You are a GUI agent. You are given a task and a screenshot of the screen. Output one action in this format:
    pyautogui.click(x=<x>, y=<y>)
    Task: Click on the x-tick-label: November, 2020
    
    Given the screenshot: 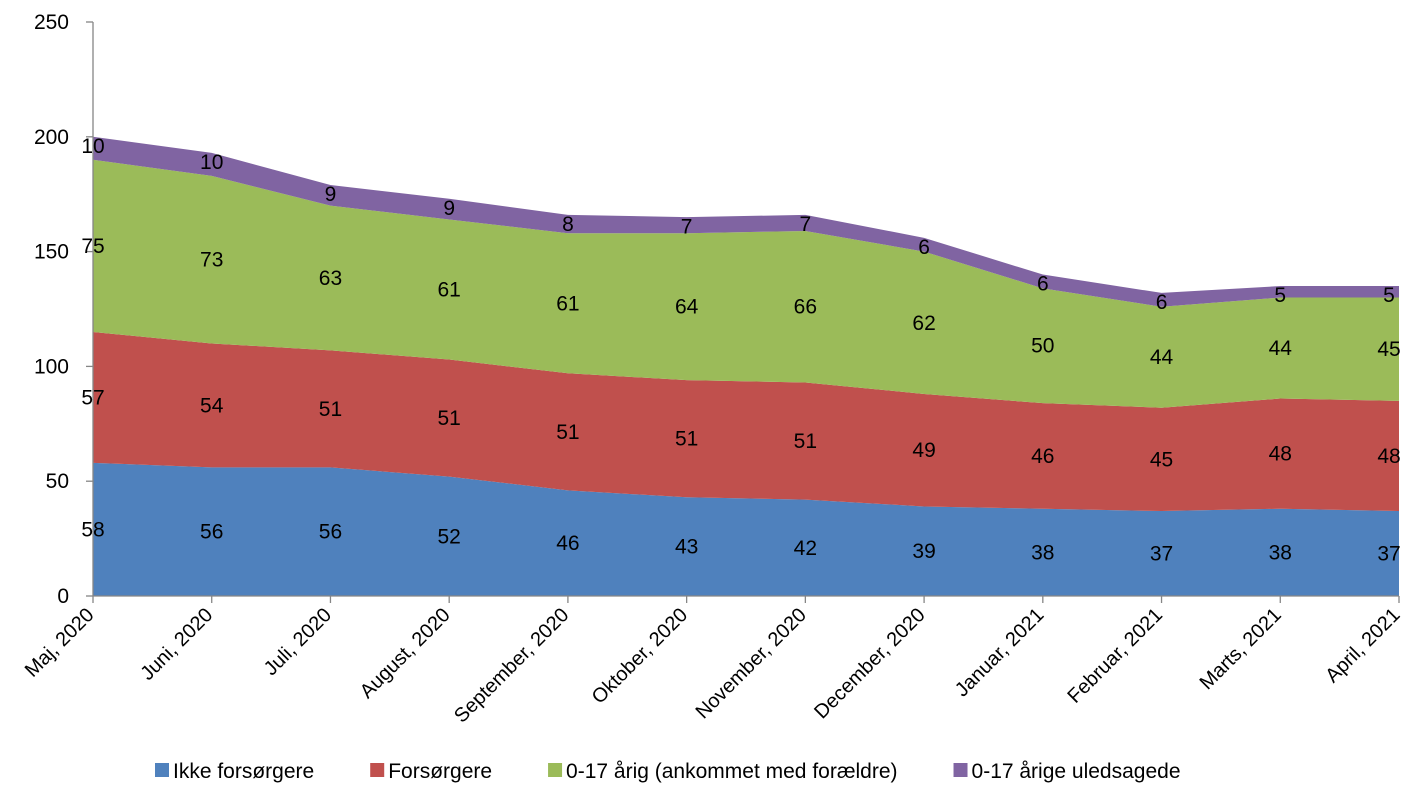 What is the action you would take?
    pyautogui.click(x=751, y=663)
    